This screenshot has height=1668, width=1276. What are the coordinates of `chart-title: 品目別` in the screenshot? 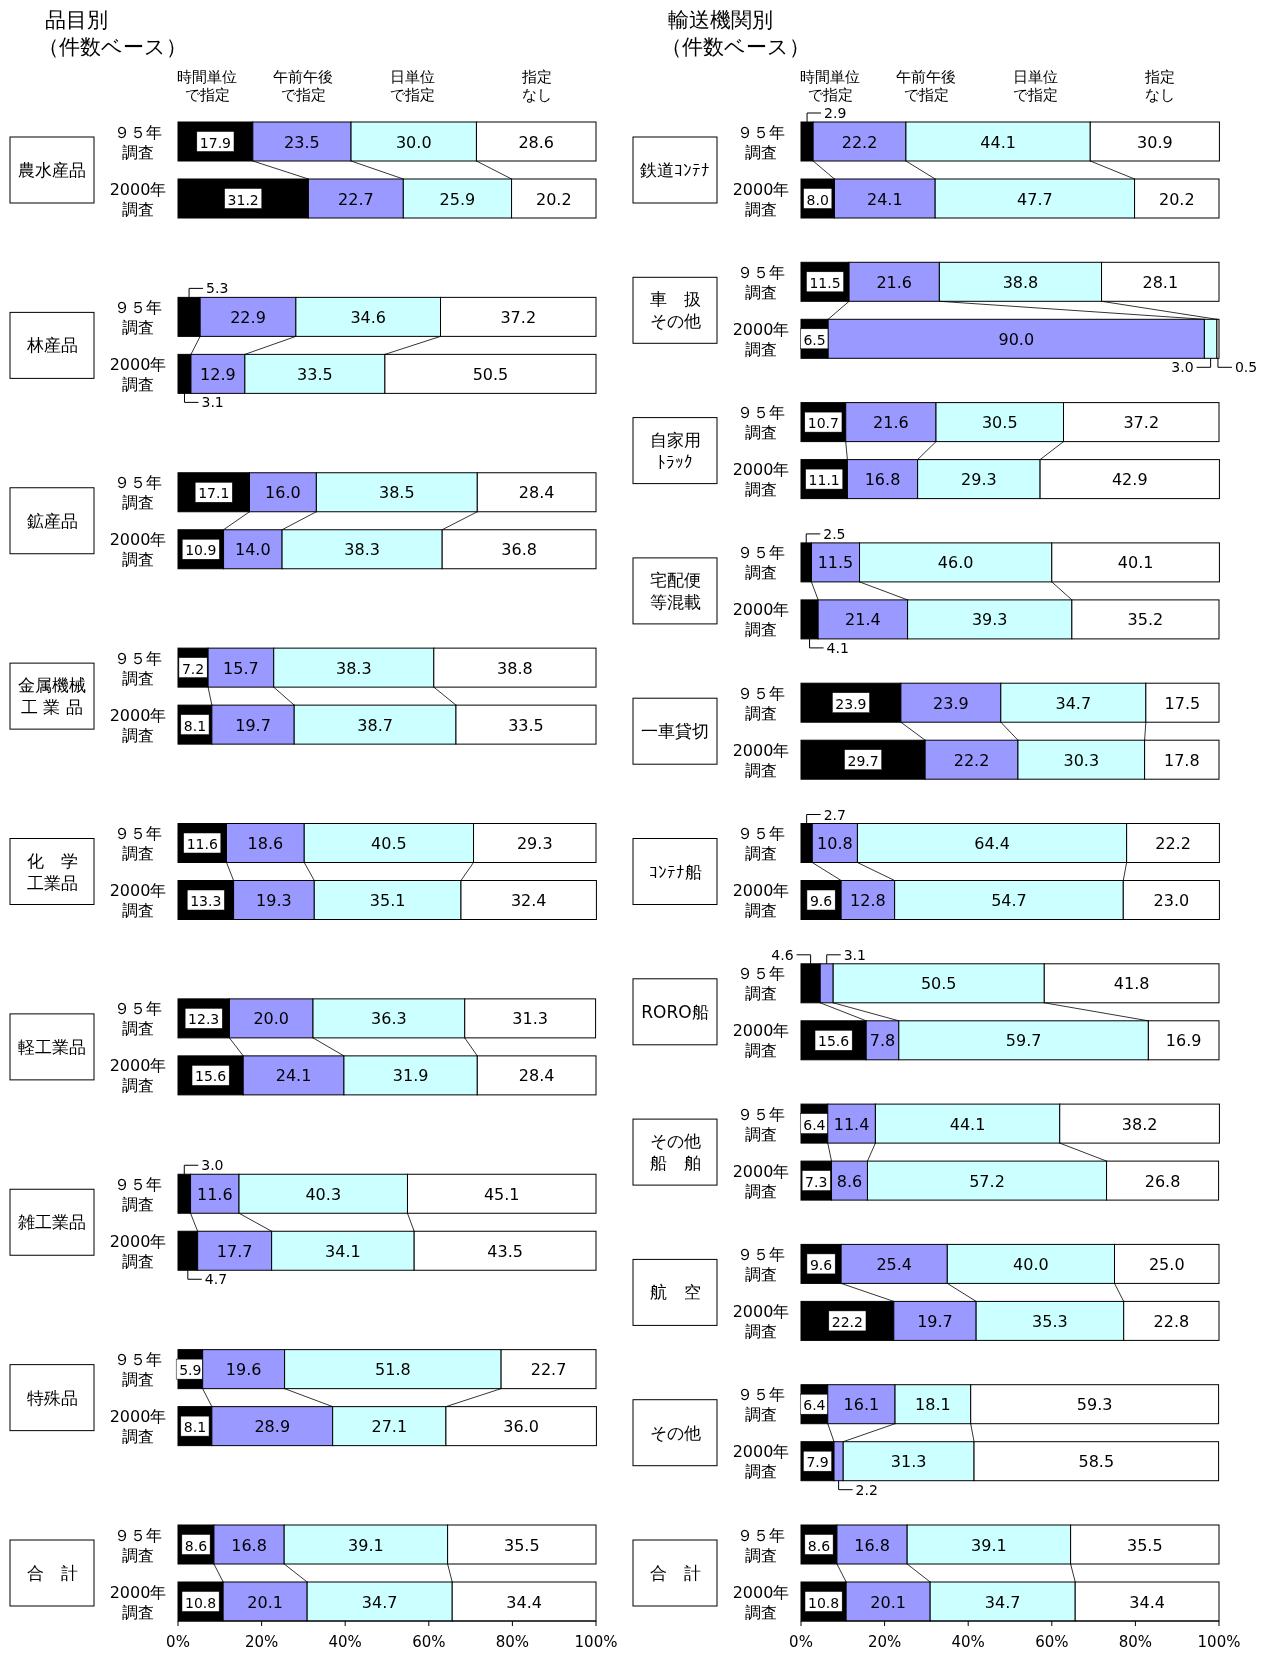 It's located at (76, 20).